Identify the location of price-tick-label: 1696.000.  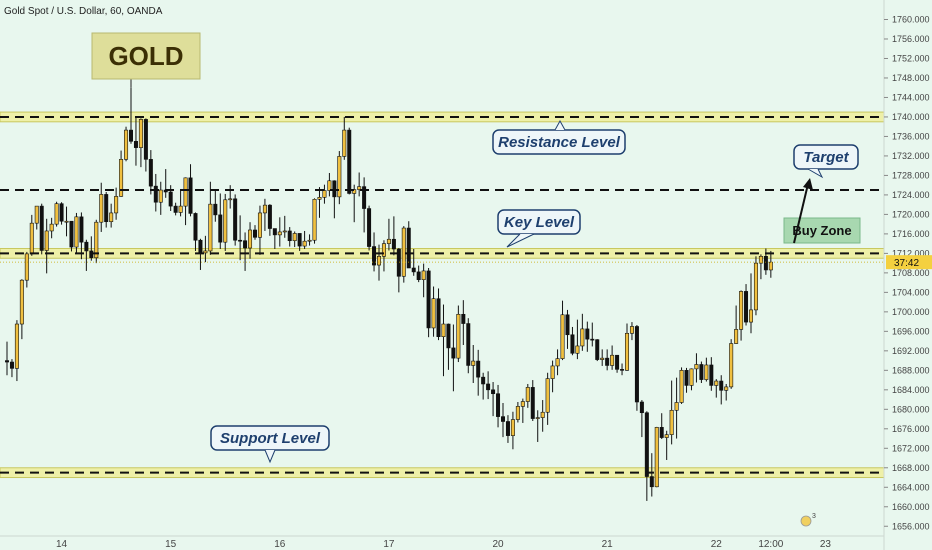
(911, 331).